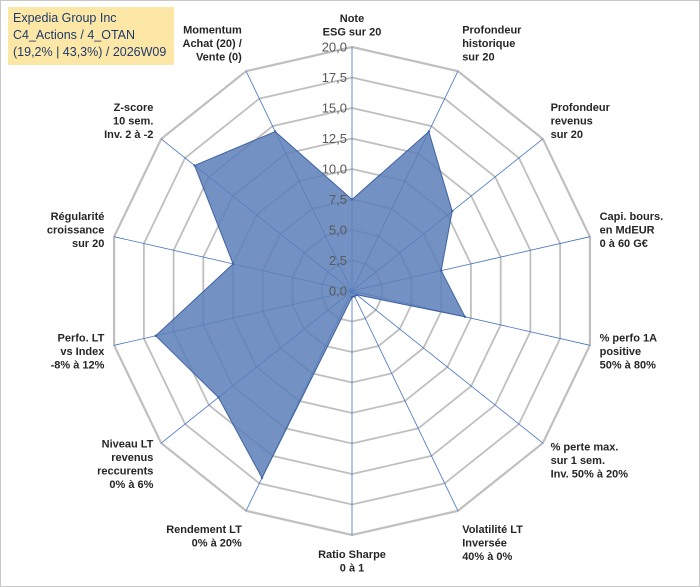 The image size is (700, 587). Describe the element at coordinates (334, 47) in the screenshot. I see `tick-label: 20,0` at that location.